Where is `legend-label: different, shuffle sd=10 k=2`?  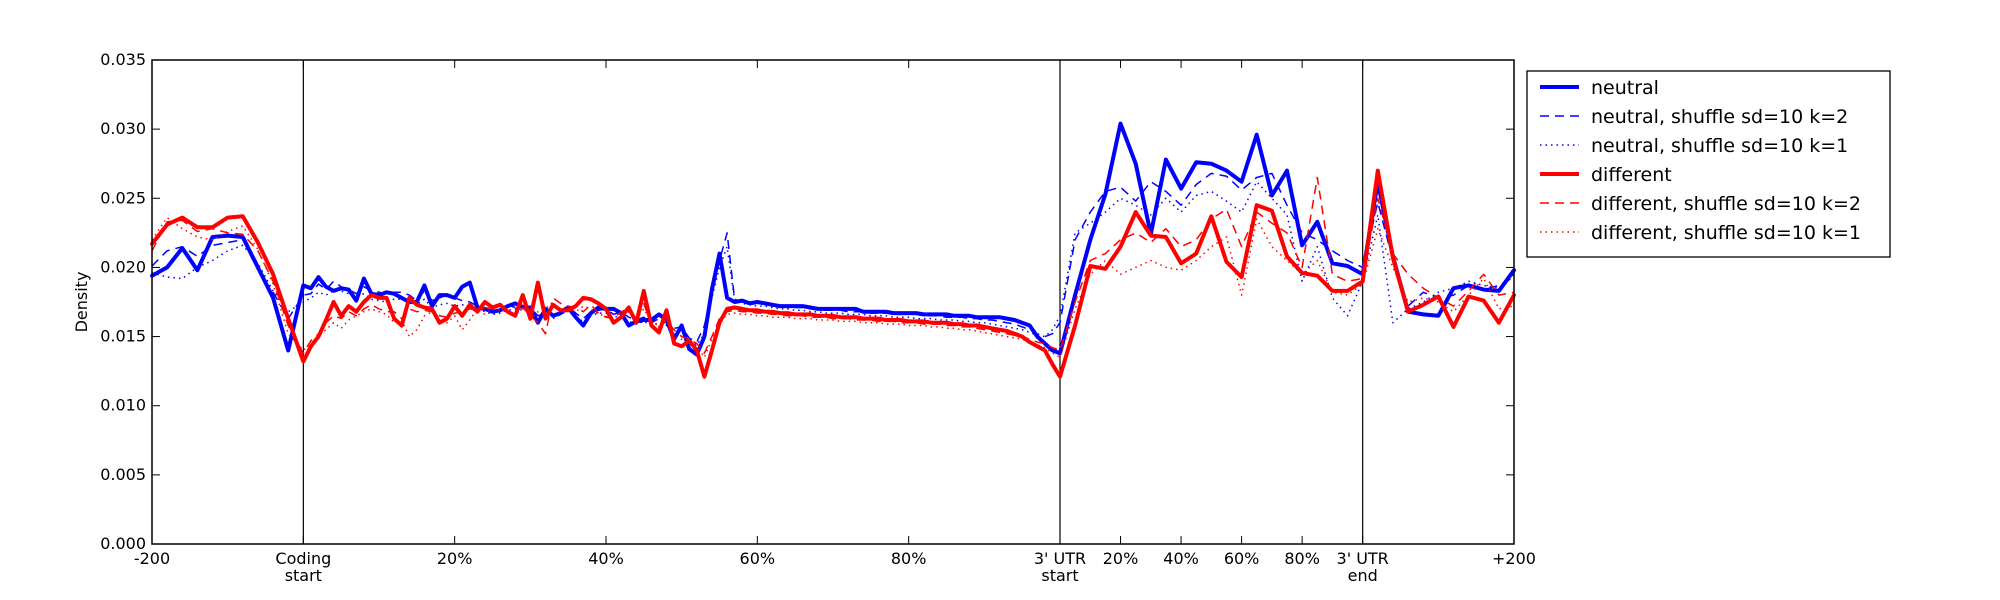 legend-label: different, shuffle sd=10 k=2 is located at coordinates (1726, 204).